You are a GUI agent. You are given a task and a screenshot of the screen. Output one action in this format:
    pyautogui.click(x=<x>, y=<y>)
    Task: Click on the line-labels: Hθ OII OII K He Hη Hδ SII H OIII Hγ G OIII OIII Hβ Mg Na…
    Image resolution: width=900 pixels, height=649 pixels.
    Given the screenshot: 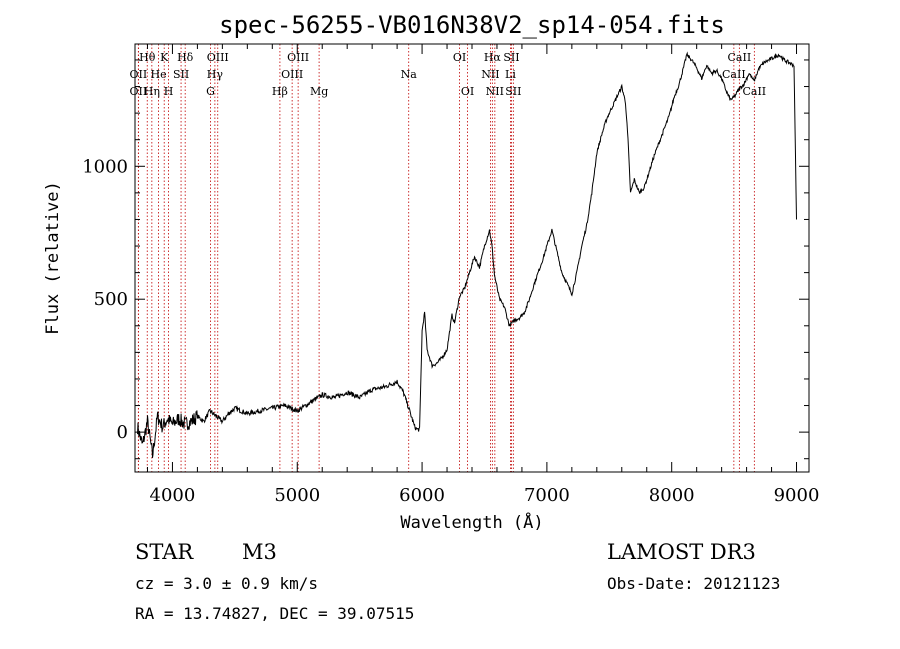 What is the action you would take?
    pyautogui.click(x=448, y=74)
    